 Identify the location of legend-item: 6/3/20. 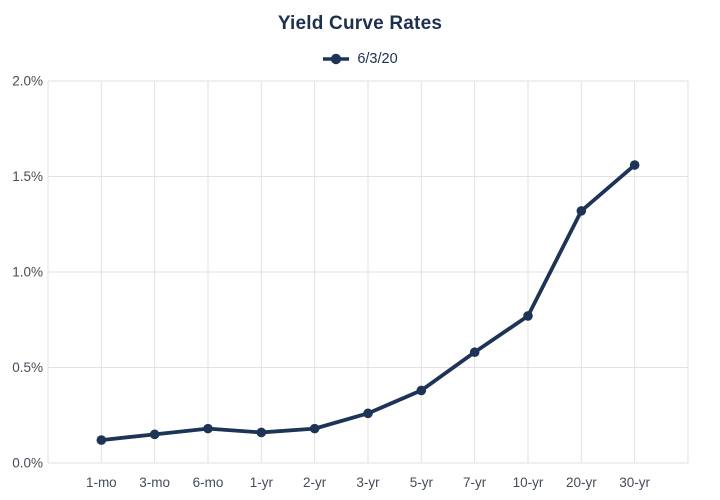
(360, 59).